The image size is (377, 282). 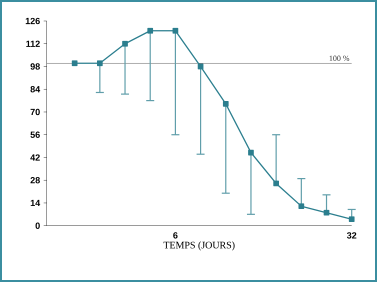 What do you see at coordinates (38, 225) in the screenshot?
I see `y-tick-label: 0` at bounding box center [38, 225].